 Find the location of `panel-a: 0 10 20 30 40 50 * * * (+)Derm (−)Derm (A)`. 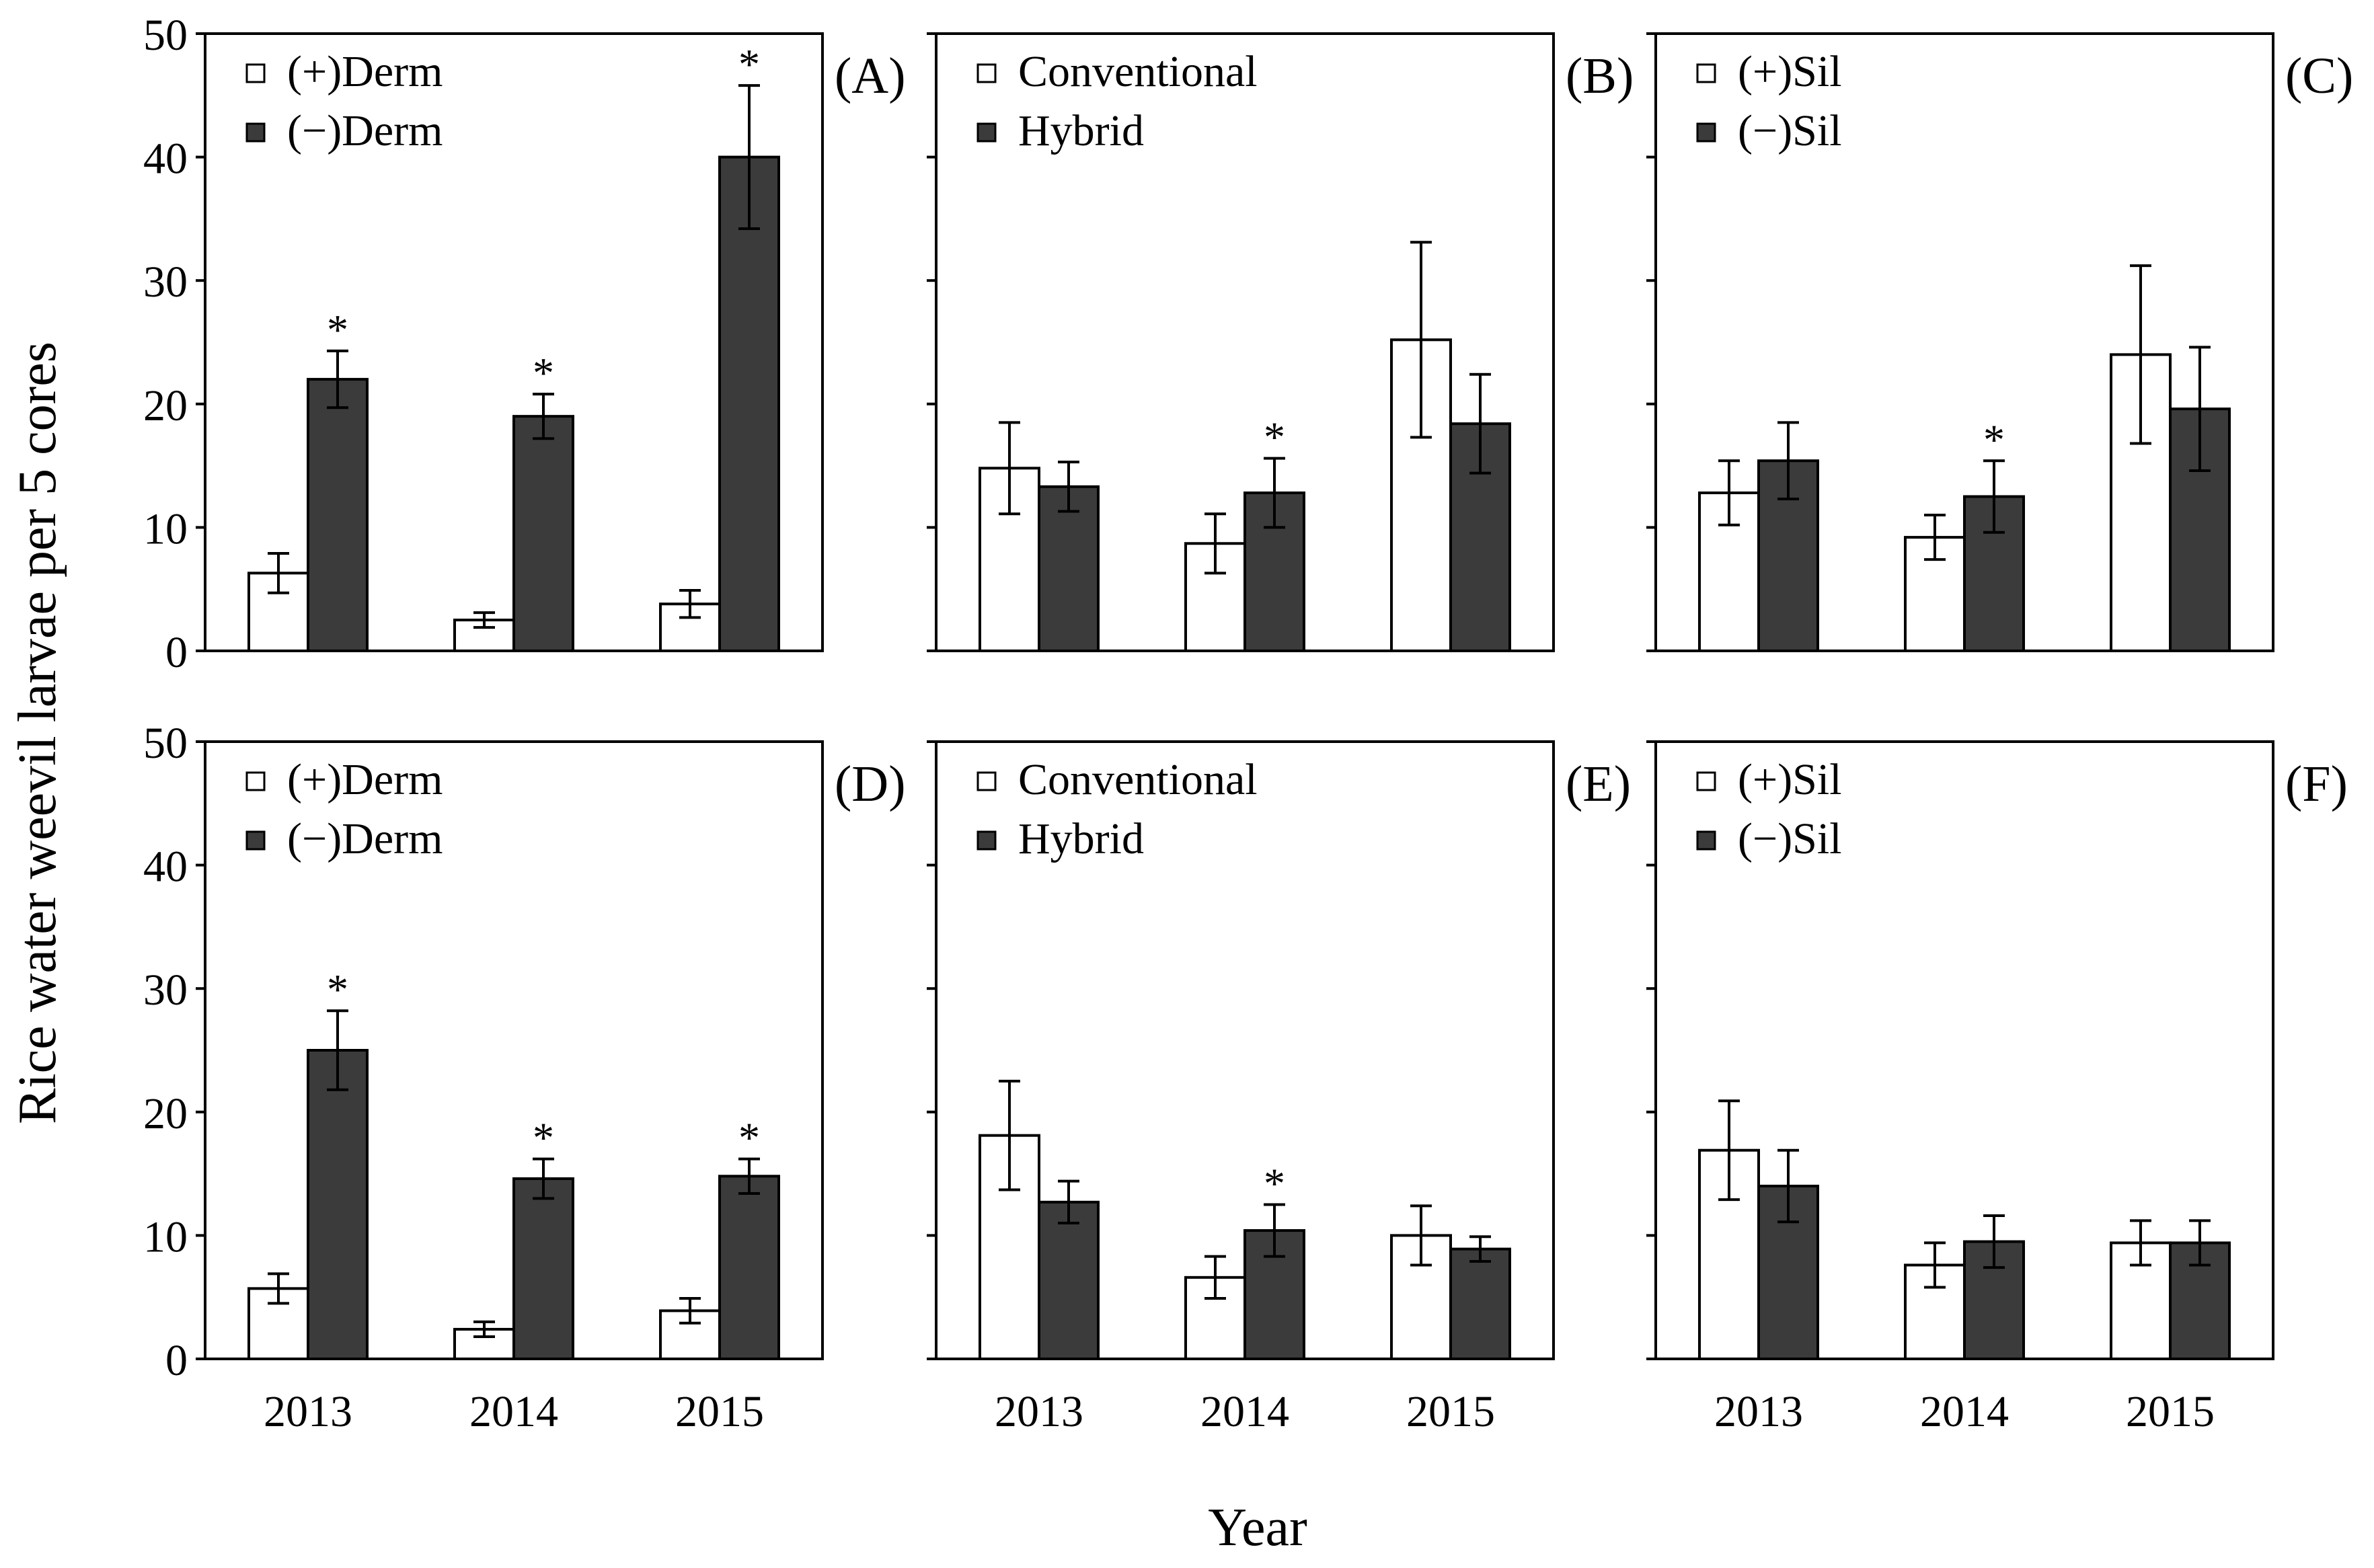

panel-a: 0 10 20 30 40 50 * * * (+)Derm (−)Derm (A) is located at coordinates (524, 344).